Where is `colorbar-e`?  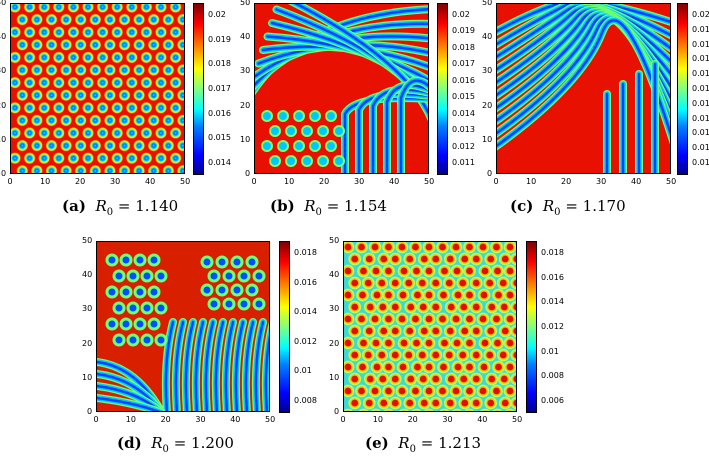 colorbar-e is located at coordinates (531, 327).